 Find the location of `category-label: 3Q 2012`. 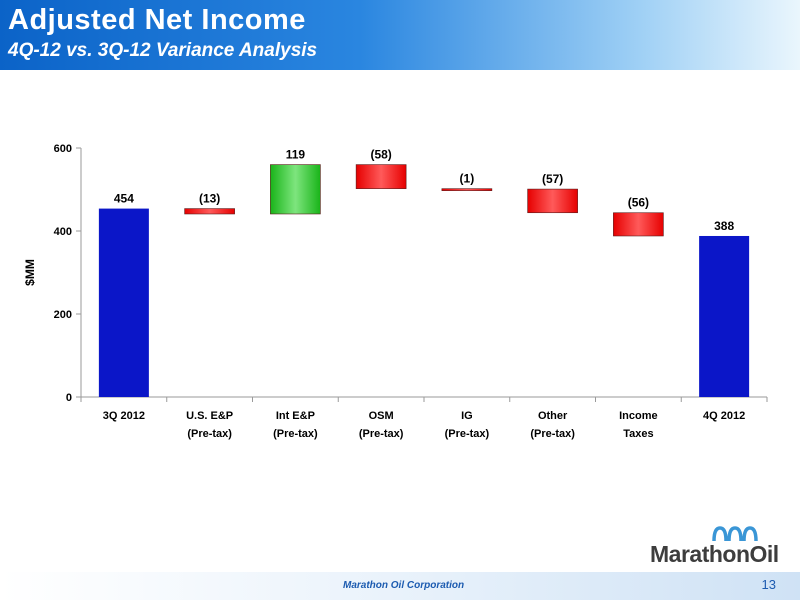

category-label: 3Q 2012 is located at coordinates (124, 416).